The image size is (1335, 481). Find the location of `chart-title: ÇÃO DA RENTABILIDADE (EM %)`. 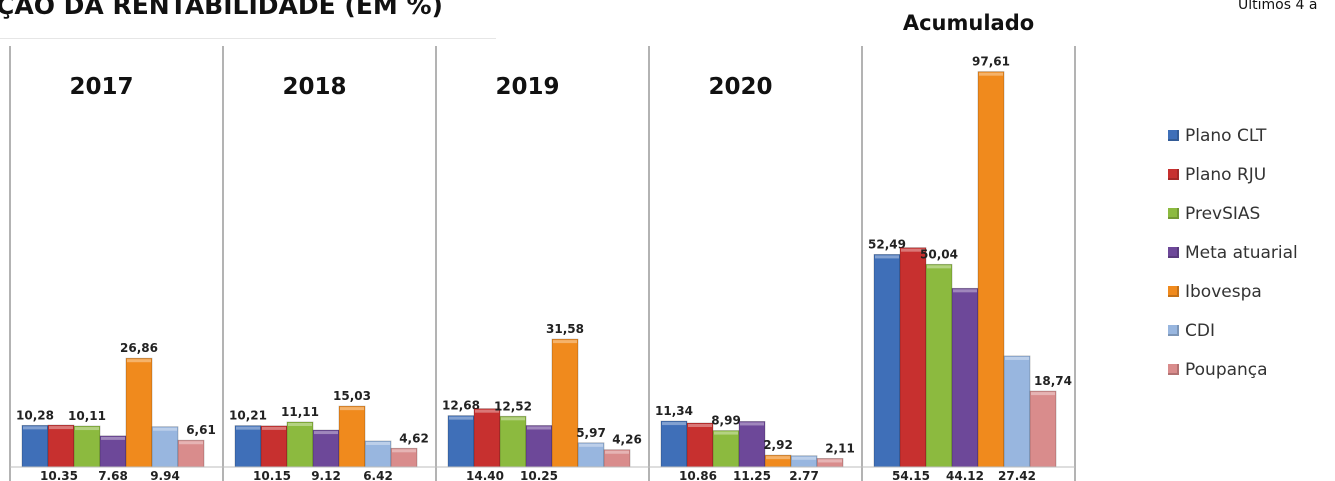

chart-title: ÇÃO DA RENTABILIDADE (EM %) is located at coordinates (221, 10).